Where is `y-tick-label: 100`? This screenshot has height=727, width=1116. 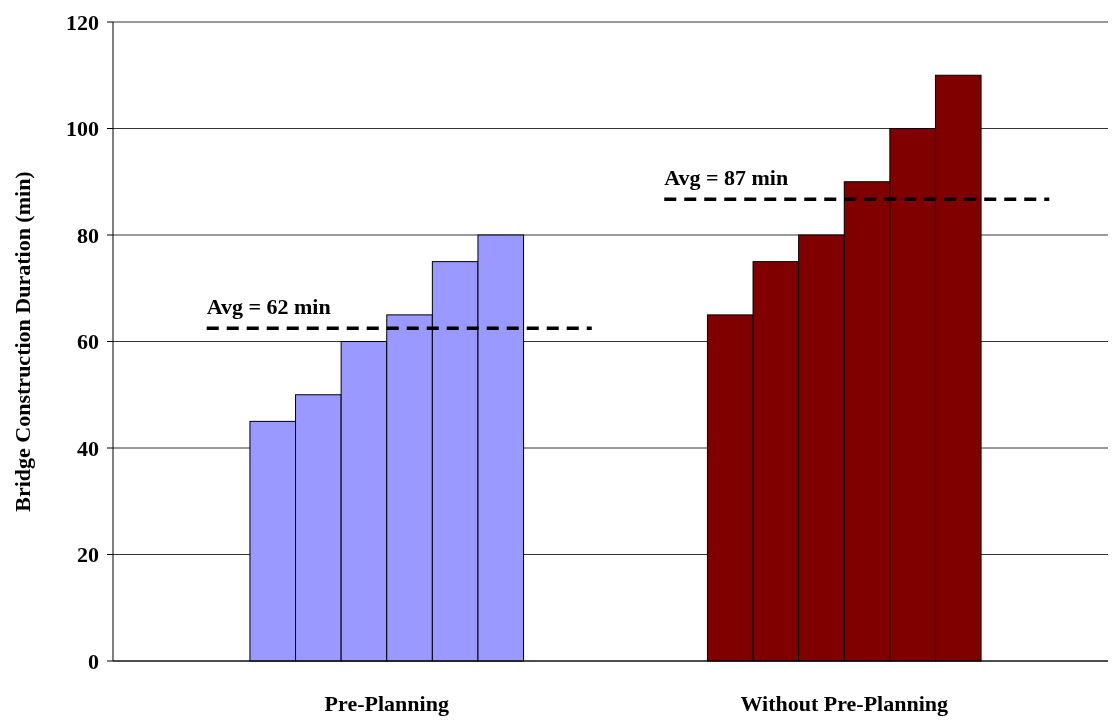 y-tick-label: 100 is located at coordinates (82, 129).